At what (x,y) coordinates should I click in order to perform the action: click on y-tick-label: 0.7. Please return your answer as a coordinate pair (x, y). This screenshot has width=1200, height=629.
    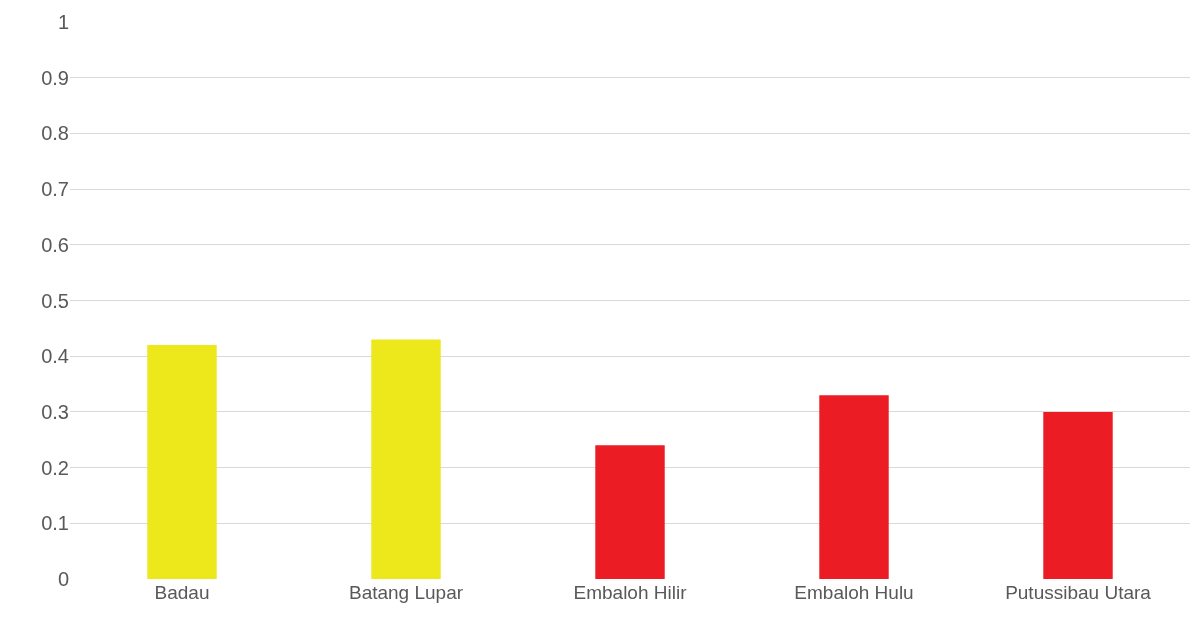
    Looking at the image, I should click on (55, 189).